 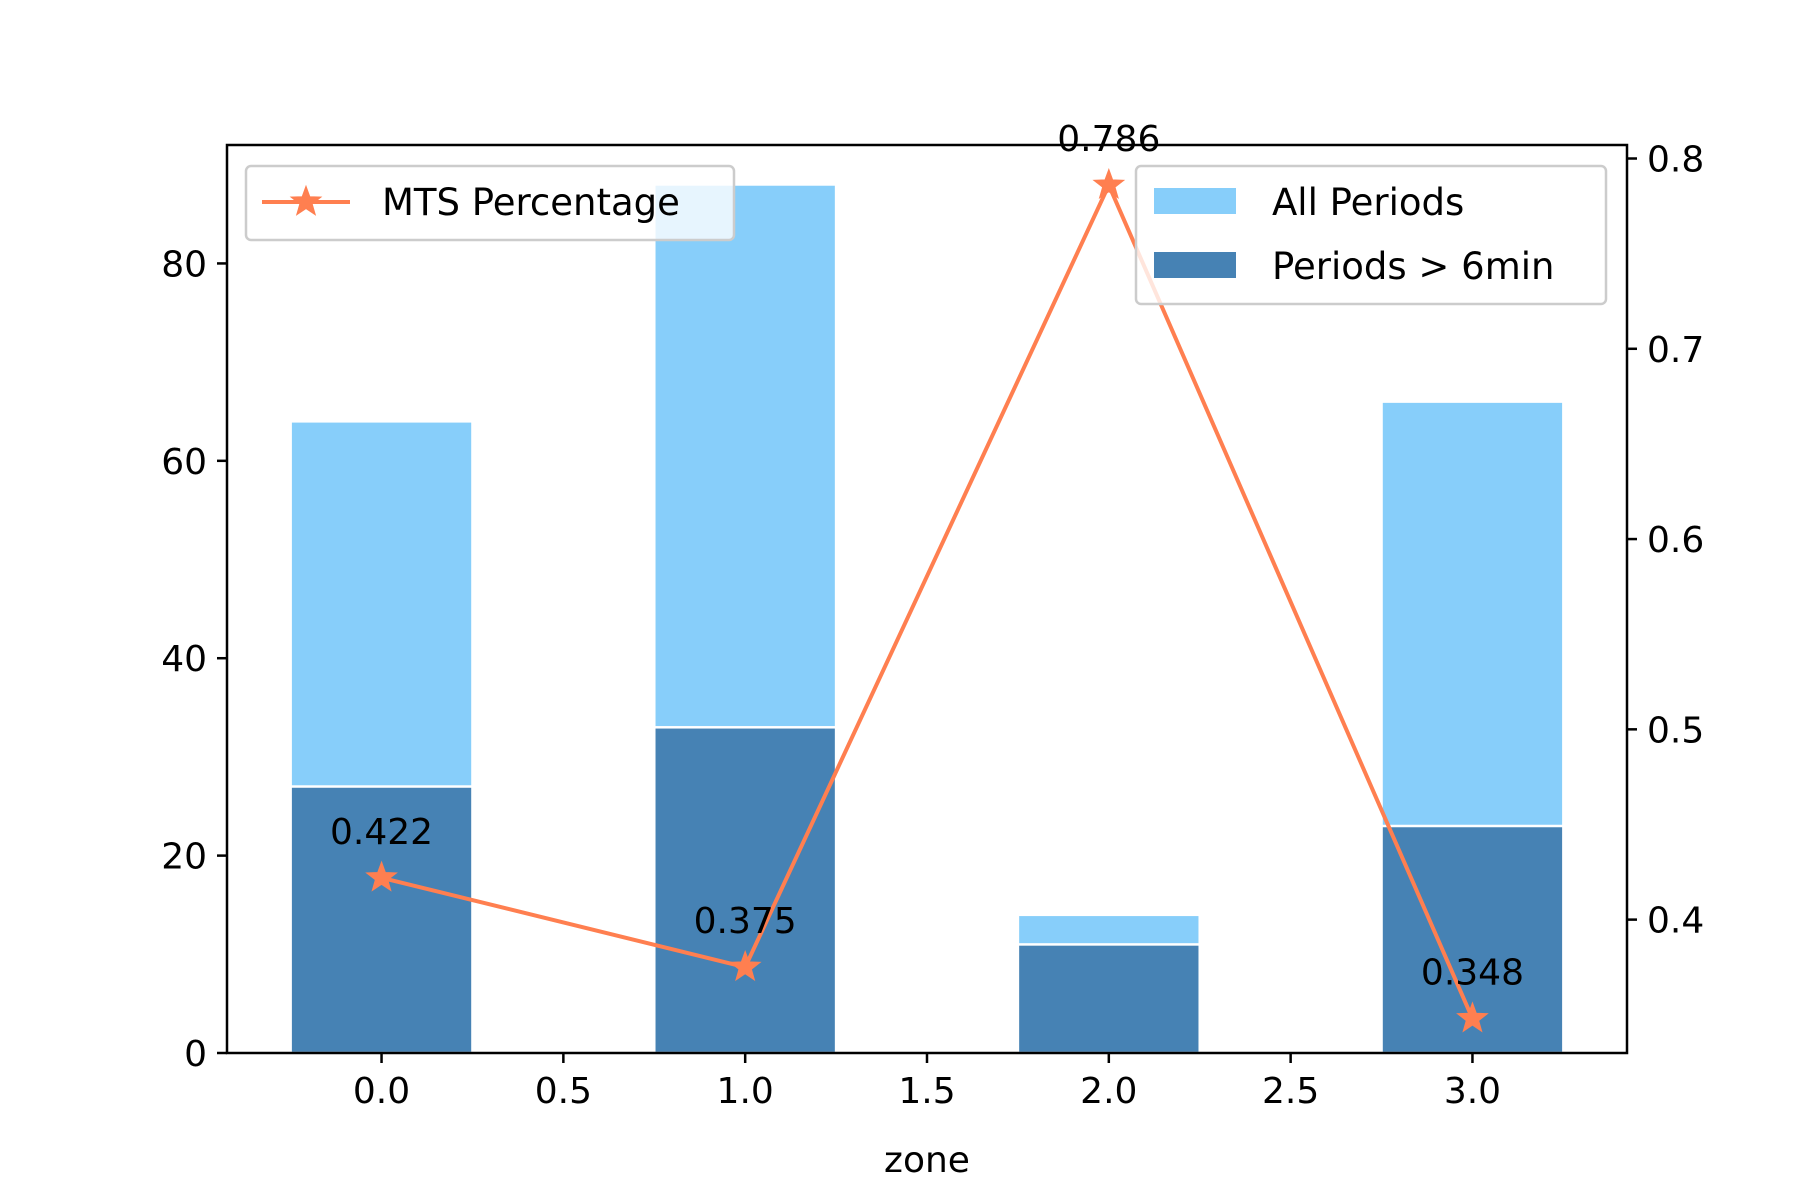 I want to click on y2-tick-label-4: 0.8, so click(x=1675, y=160).